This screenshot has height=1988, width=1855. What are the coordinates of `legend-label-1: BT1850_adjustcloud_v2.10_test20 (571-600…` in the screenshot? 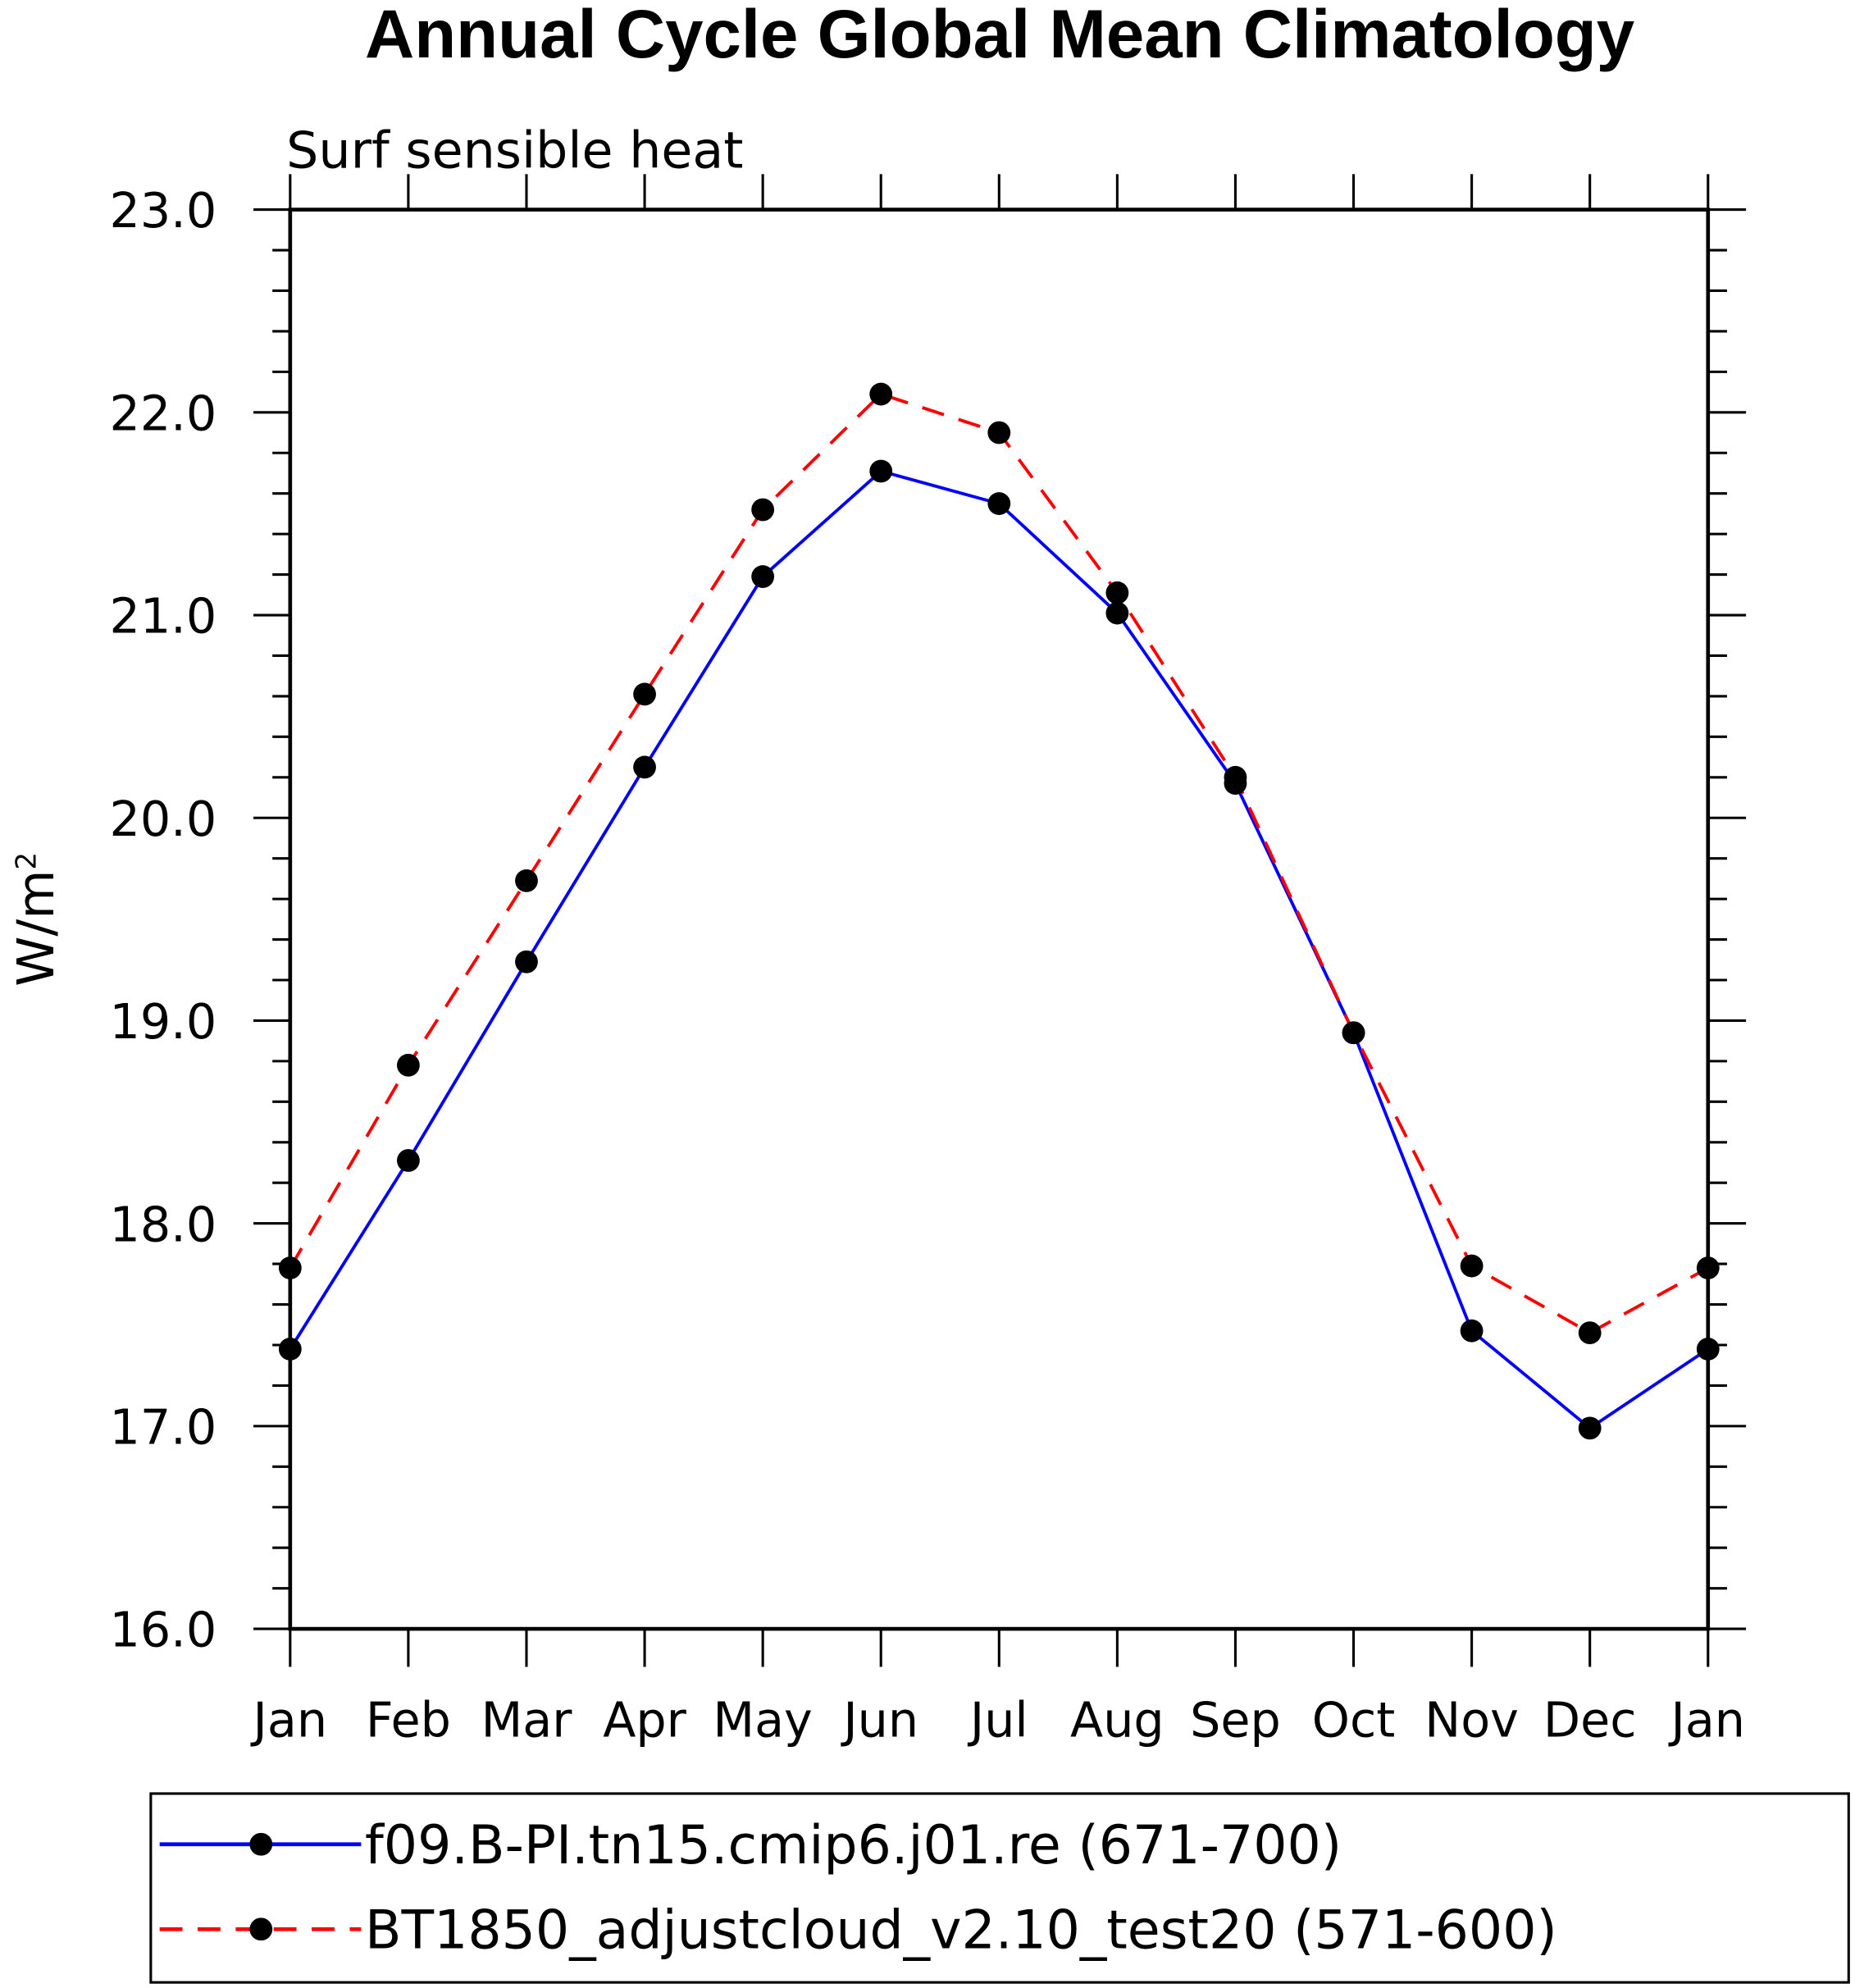 It's located at (961, 1930).